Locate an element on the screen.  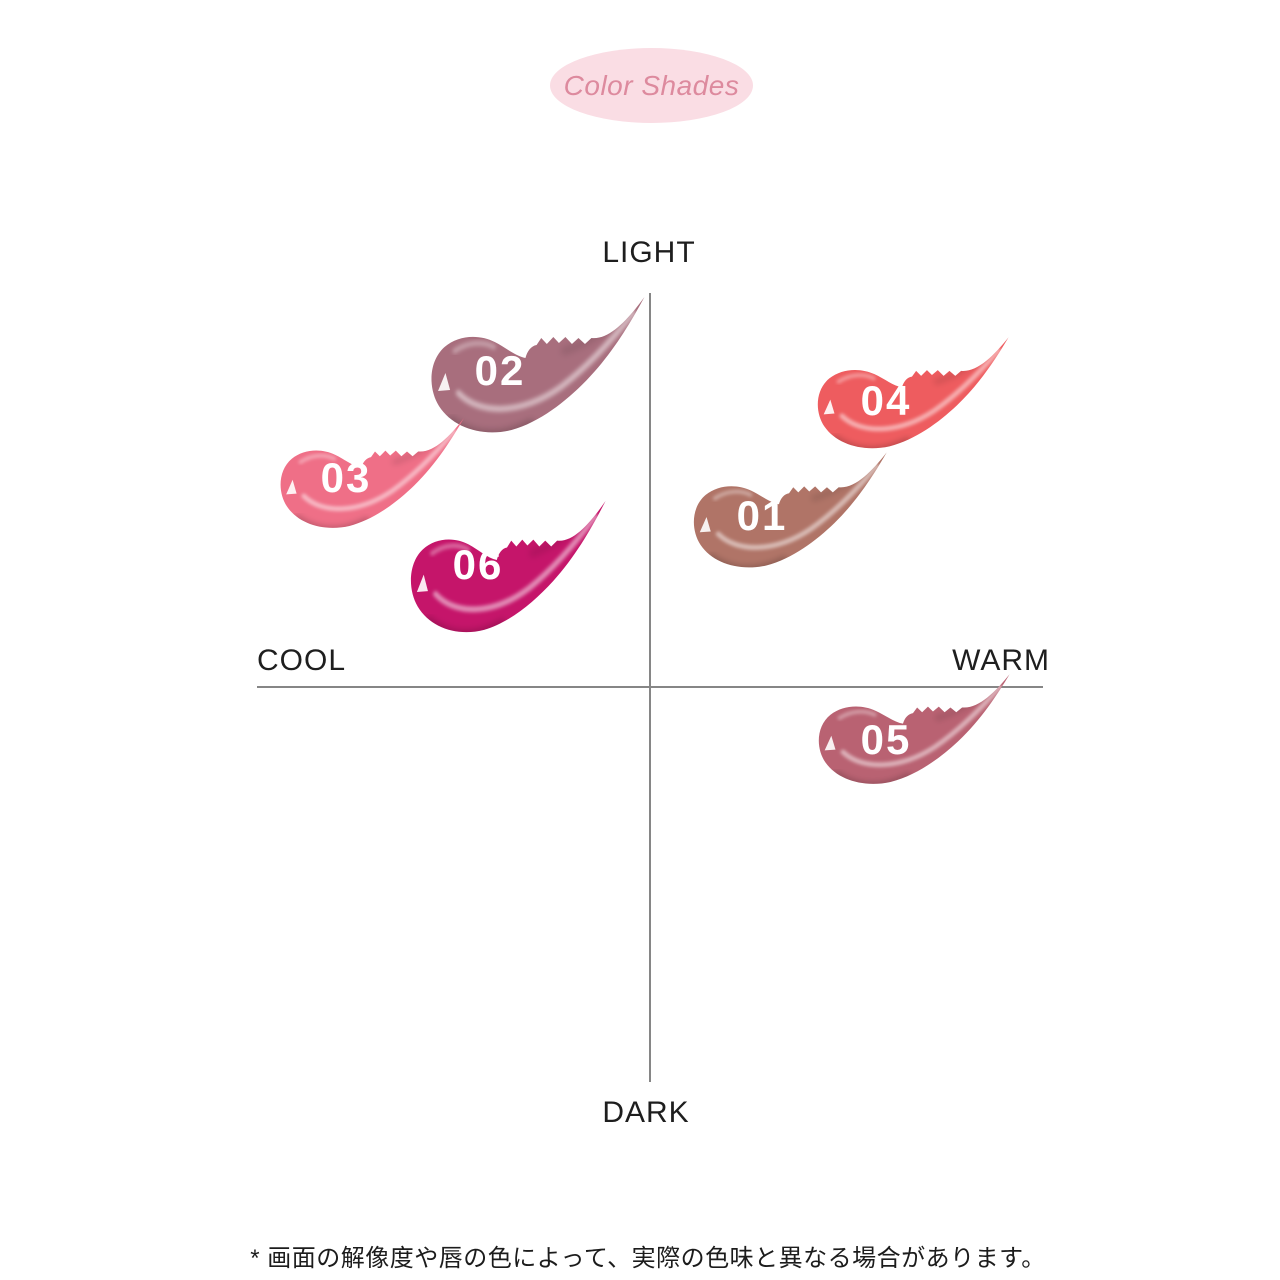
shade-number-01: 01 is located at coordinates (762, 515).